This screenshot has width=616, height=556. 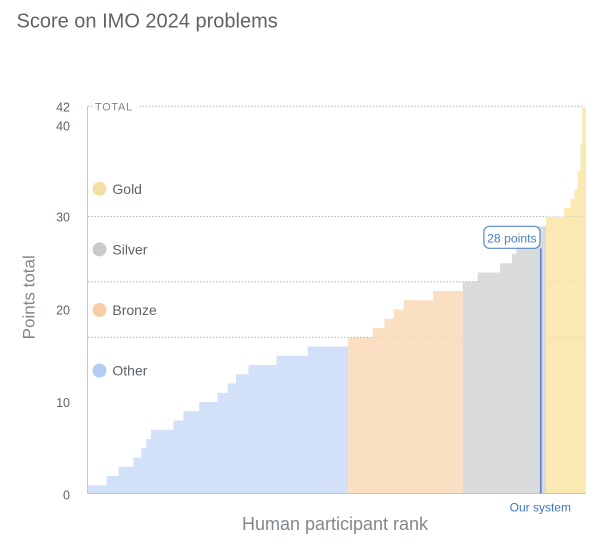 What do you see at coordinates (63, 126) in the screenshot?
I see `svg-text: 40` at bounding box center [63, 126].